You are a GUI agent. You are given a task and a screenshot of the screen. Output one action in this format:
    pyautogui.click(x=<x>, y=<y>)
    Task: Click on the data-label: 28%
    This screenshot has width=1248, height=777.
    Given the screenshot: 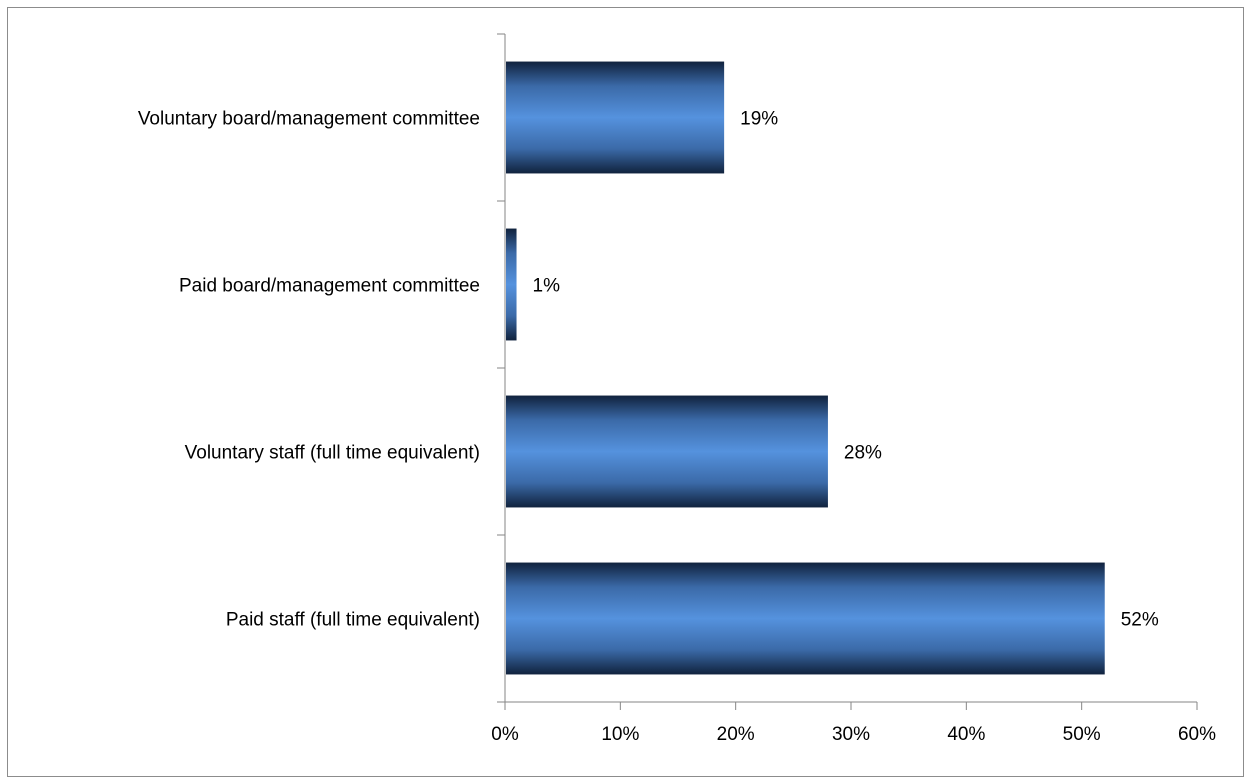 What is the action you would take?
    pyautogui.click(x=863, y=453)
    